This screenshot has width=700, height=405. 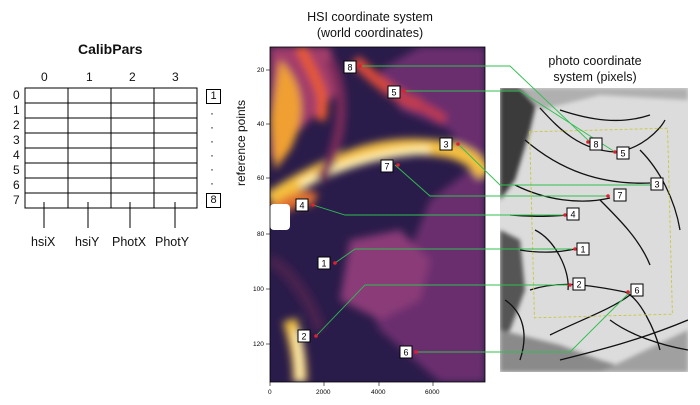 I want to click on hsi-x-tick-2000: 2000, so click(x=323, y=392).